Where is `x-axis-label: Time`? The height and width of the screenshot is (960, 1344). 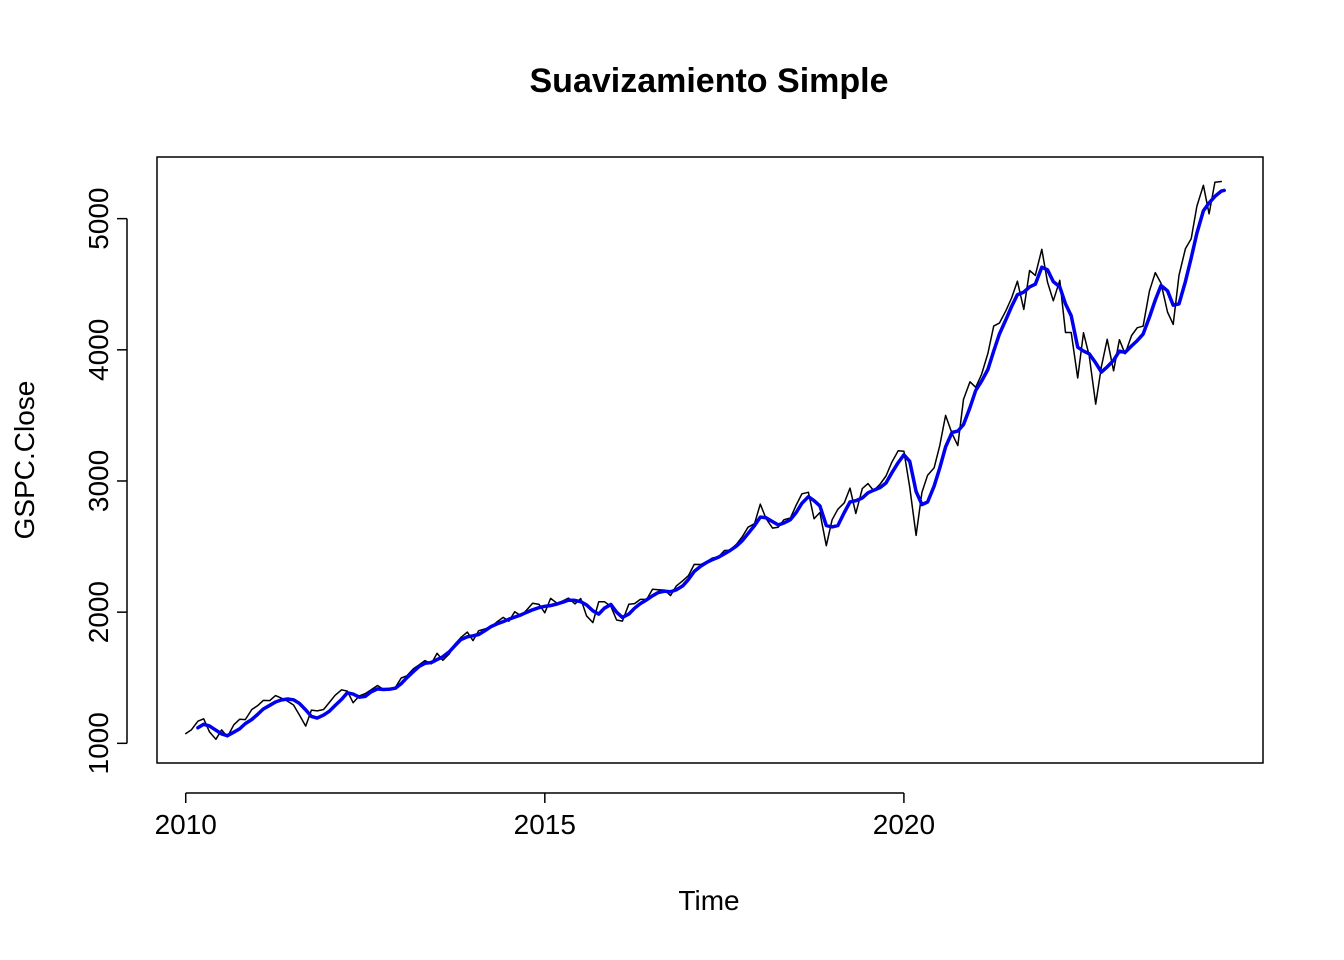
x-axis-label: Time is located at coordinates (708, 900).